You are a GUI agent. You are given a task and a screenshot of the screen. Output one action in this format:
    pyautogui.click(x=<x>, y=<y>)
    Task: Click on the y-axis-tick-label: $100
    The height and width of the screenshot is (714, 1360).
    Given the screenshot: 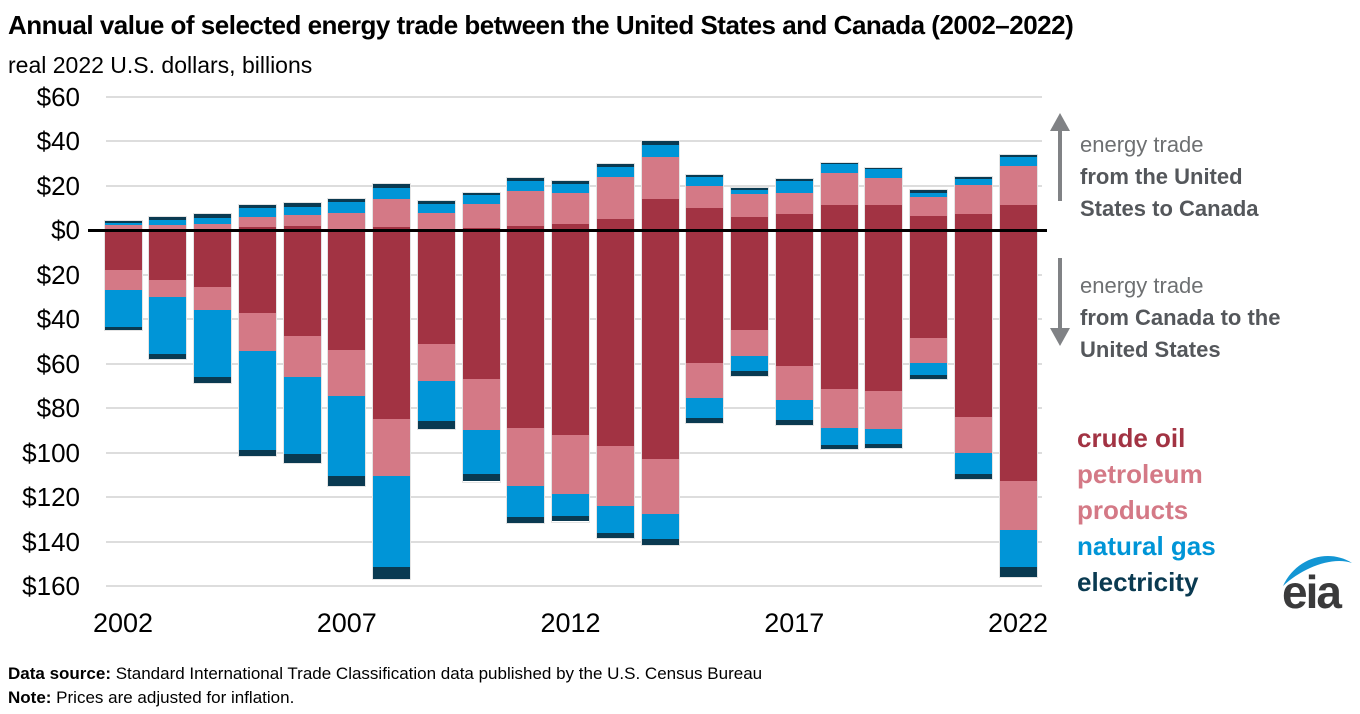 What is the action you would take?
    pyautogui.click(x=51, y=452)
    